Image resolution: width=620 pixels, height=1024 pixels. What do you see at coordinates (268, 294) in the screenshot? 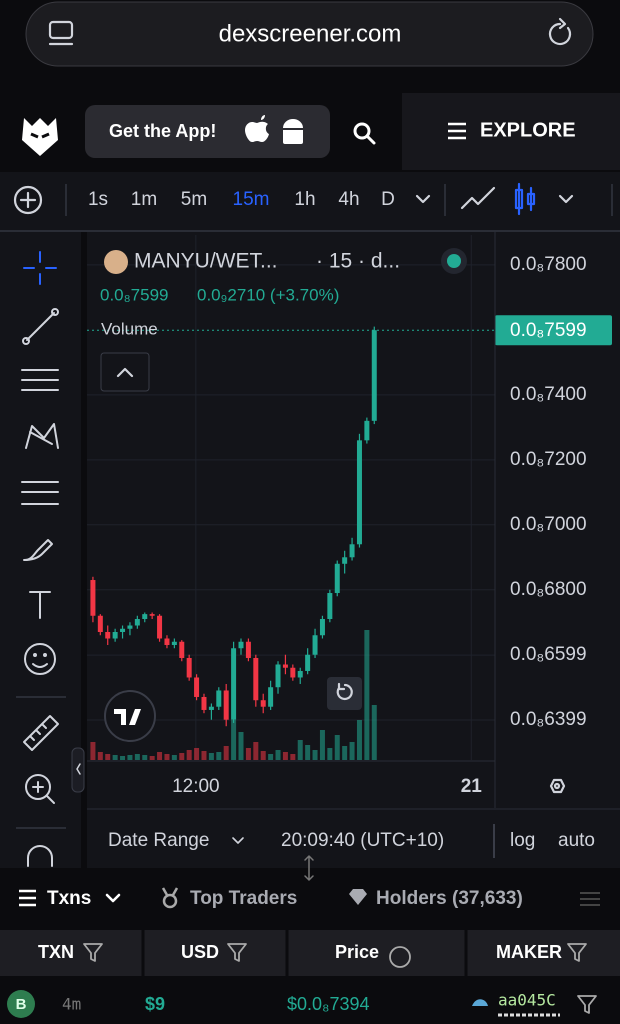
I see `price-change: 0.0₉2710 (+3.70%)` at bounding box center [268, 294].